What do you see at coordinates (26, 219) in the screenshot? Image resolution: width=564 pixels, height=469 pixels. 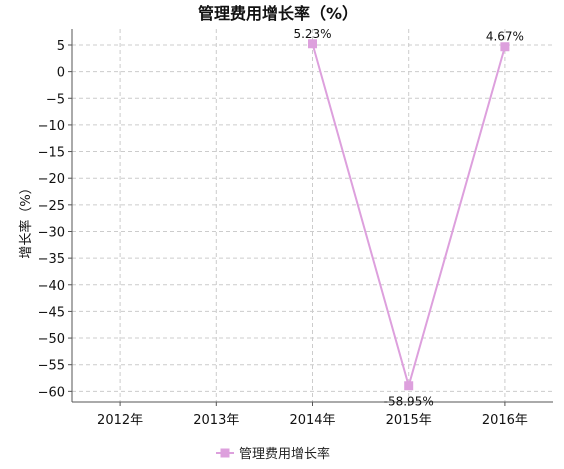 I see `y-axis-label: 增长率（%）` at bounding box center [26, 219].